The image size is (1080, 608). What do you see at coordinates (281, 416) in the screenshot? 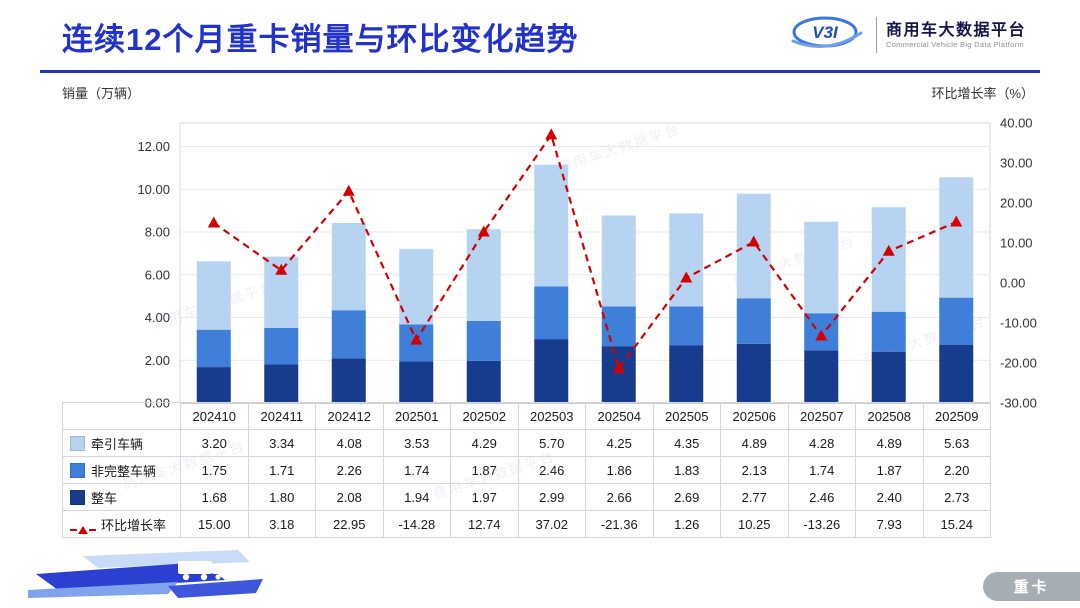
I see `month-header-cell: 202411` at bounding box center [281, 416].